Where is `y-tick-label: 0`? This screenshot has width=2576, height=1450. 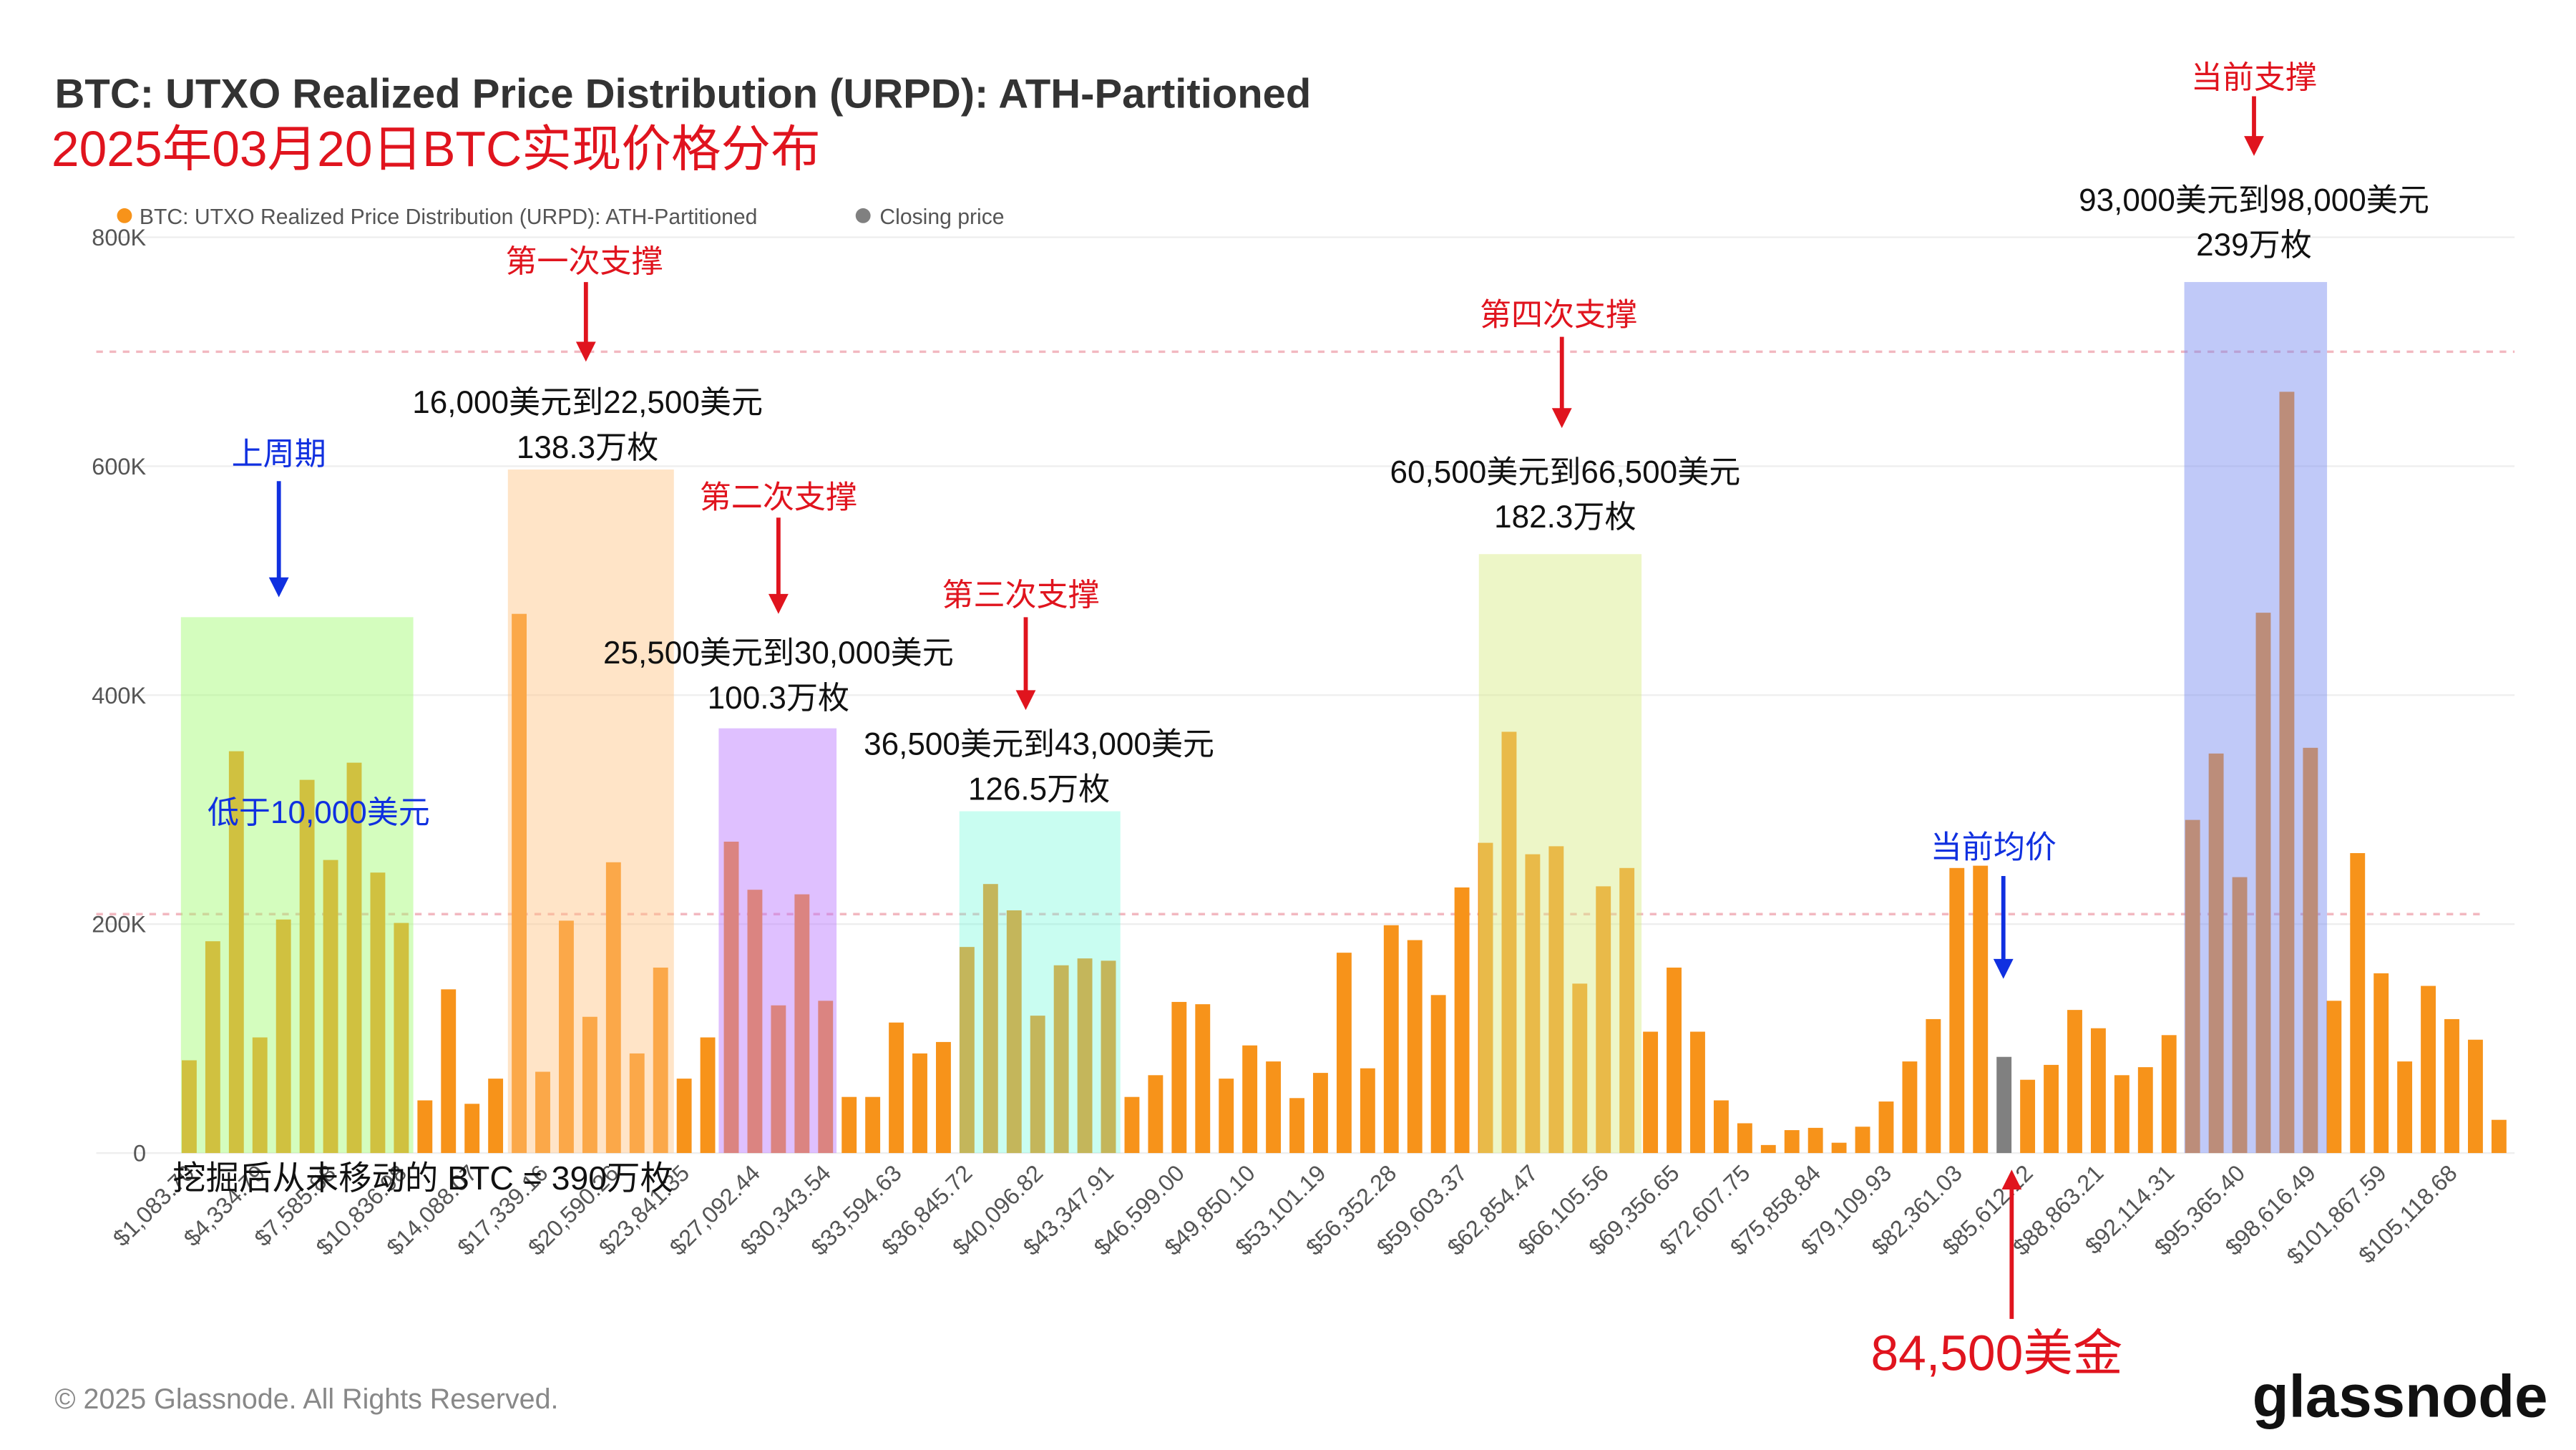 y-tick-label: 0 is located at coordinates (139, 1154).